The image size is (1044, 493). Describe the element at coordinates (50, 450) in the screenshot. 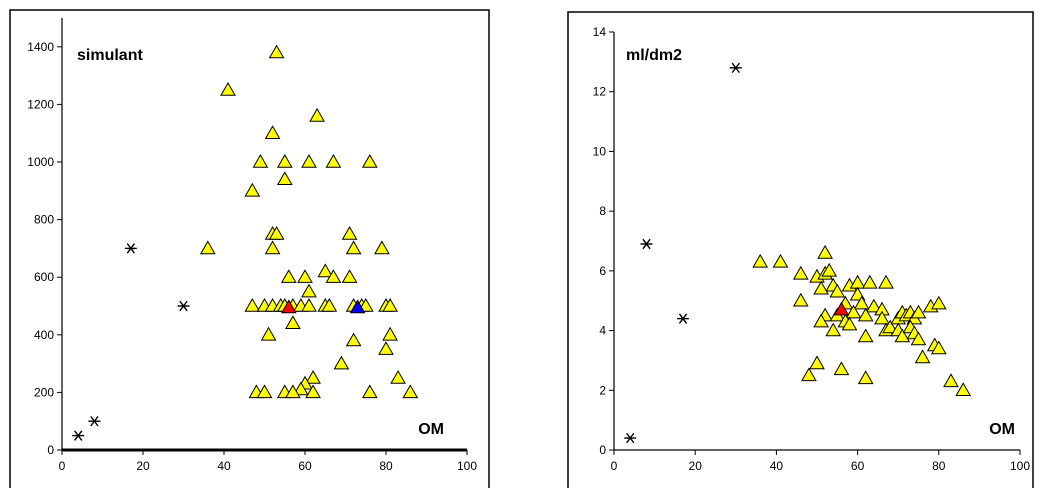

I see `y-tick-label: 0` at that location.